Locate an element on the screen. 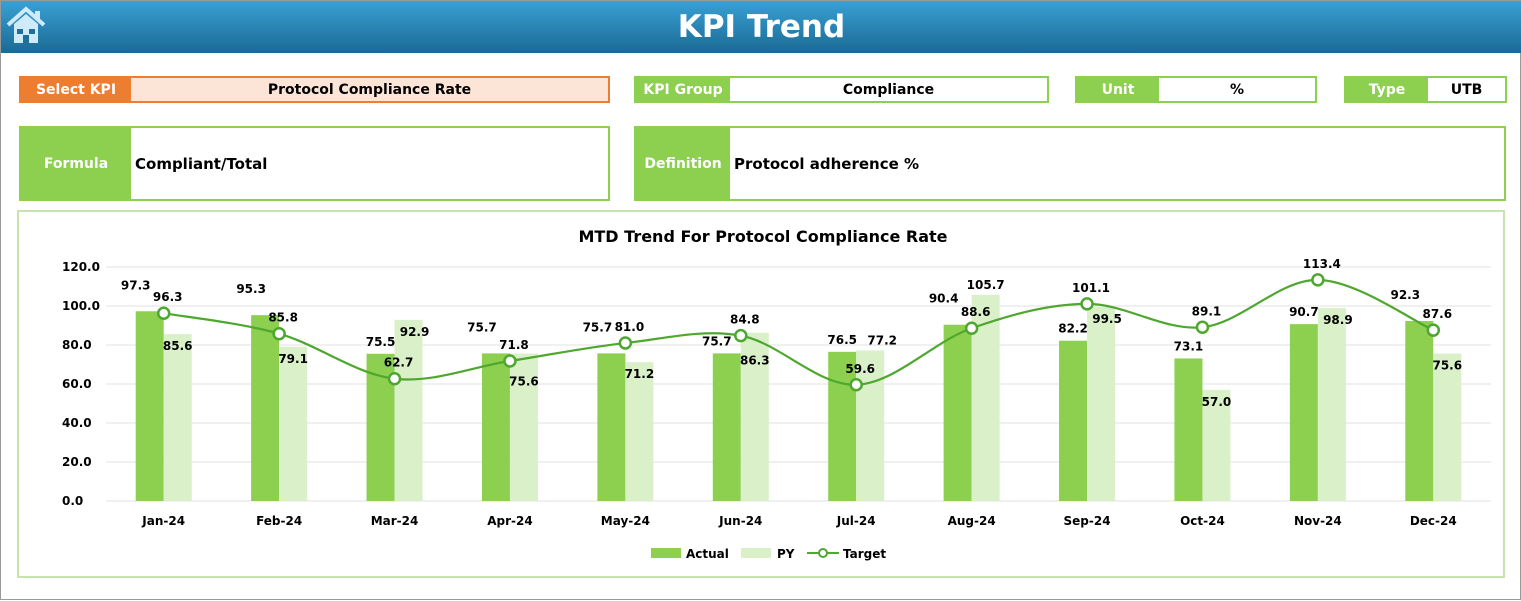 This screenshot has width=1521, height=601. legend-actual-label: Actual is located at coordinates (707, 554).